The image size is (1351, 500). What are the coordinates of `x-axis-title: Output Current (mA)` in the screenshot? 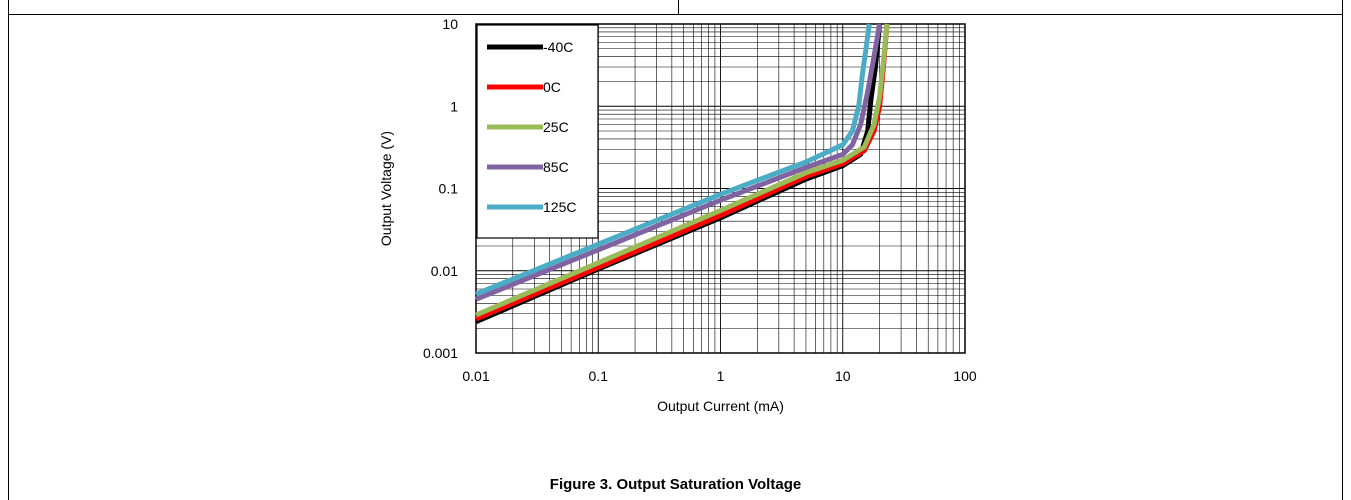 It's located at (720, 406).